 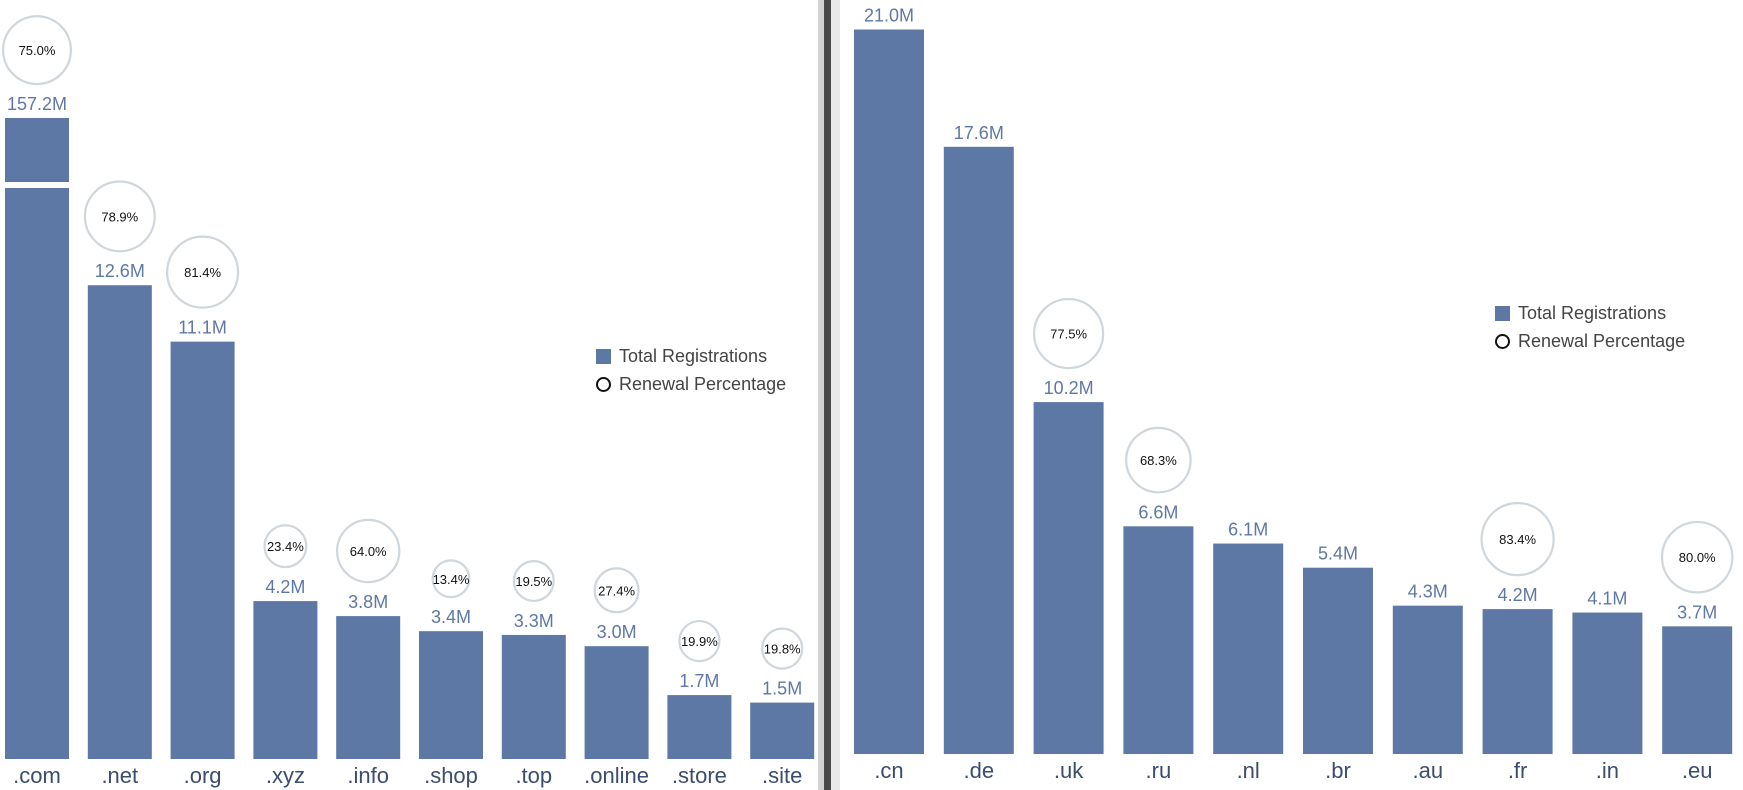 What do you see at coordinates (37, 775) in the screenshot?
I see `category-label: .com` at bounding box center [37, 775].